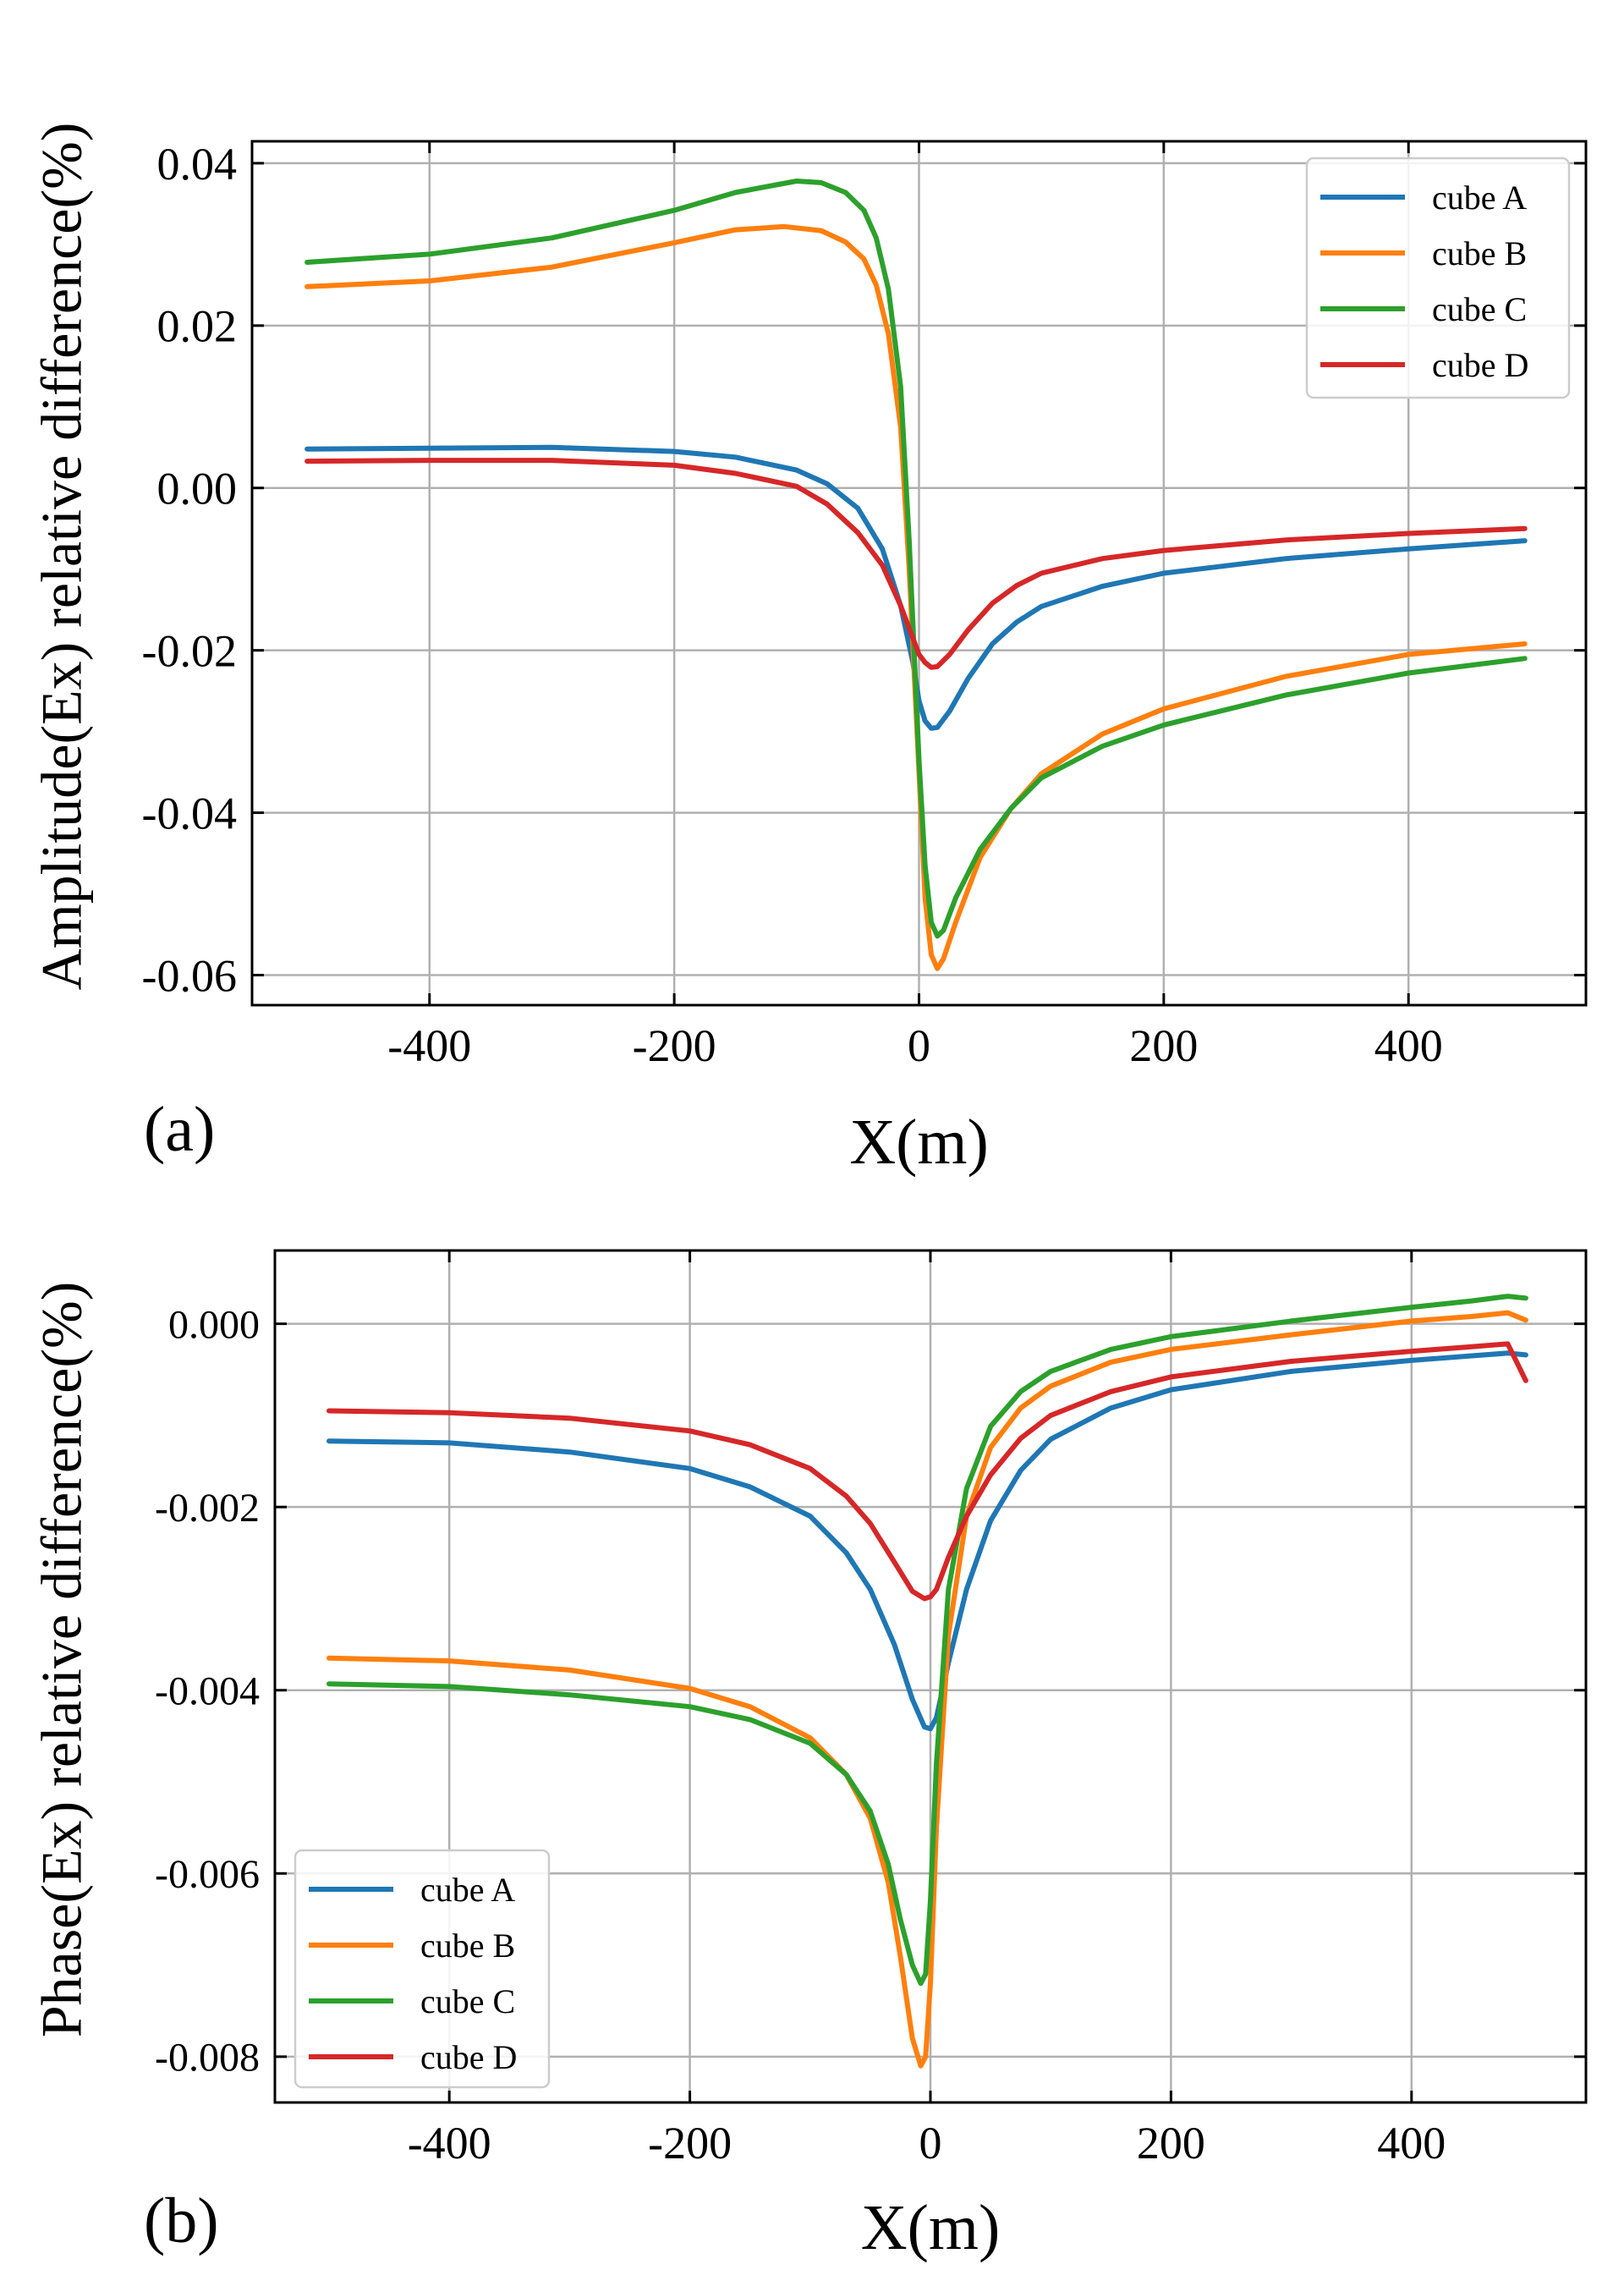 Image resolution: width=1624 pixels, height=2281 pixels. I want to click on y-axis-label: Amplitude(Ex) relative difference(%), so click(62, 557).